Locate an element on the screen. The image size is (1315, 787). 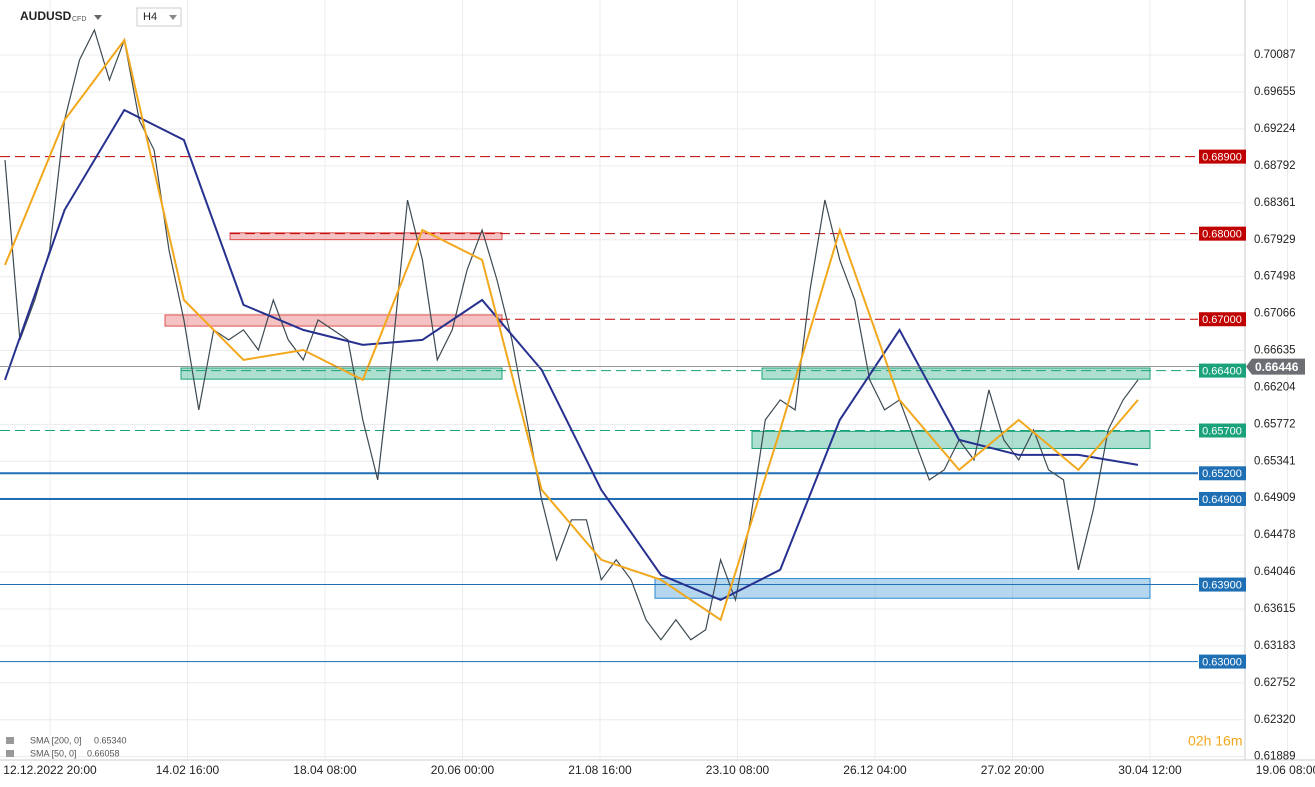
level-label: 0.67000 is located at coordinates (1222, 320).